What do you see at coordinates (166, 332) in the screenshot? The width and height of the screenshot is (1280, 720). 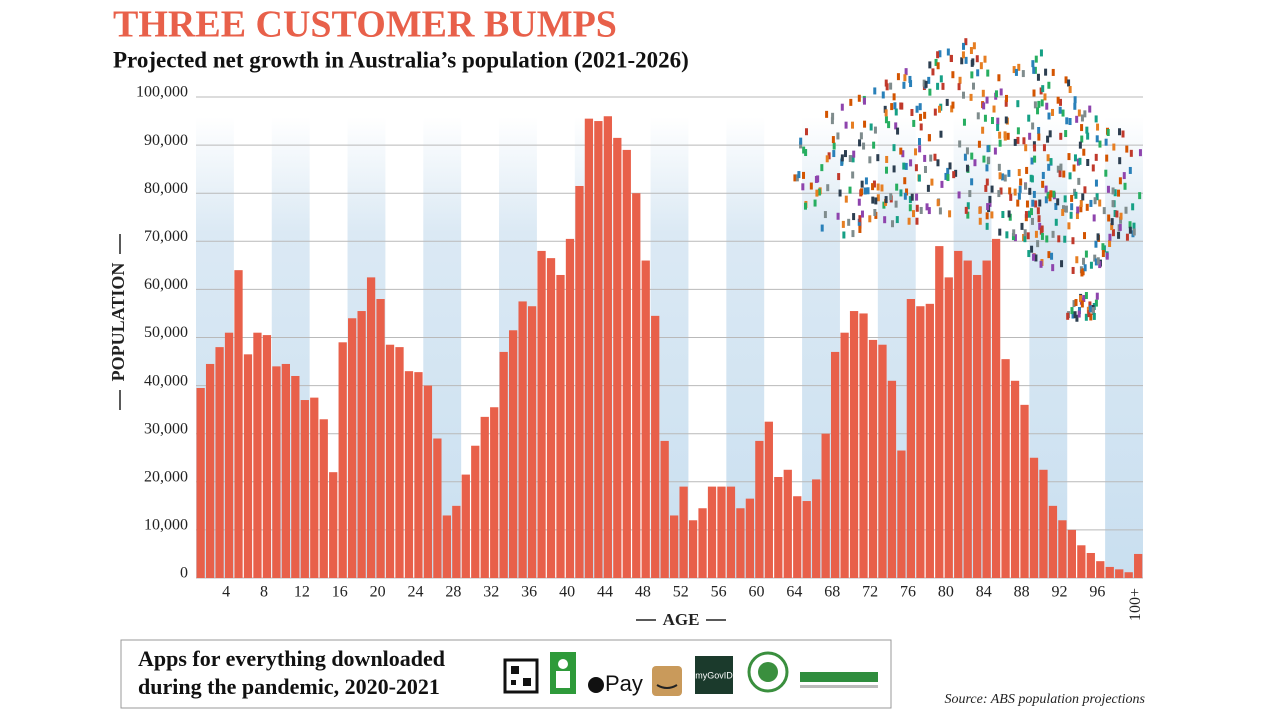 I see `y-tick-label: 50,000` at bounding box center [166, 332].